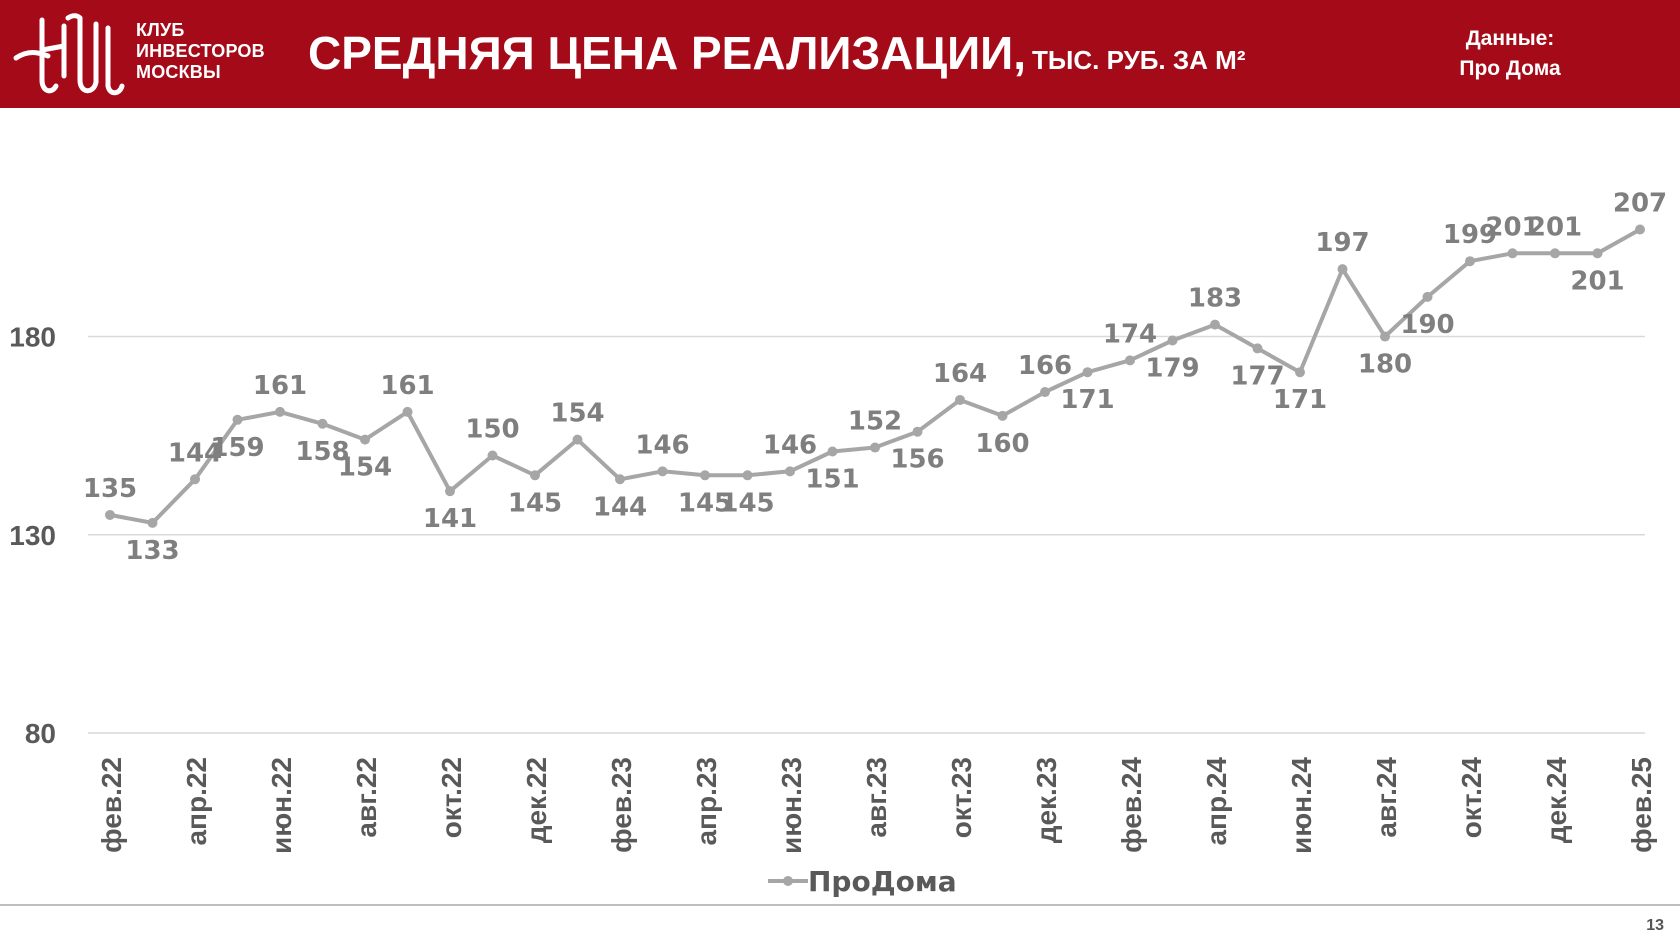 The width and height of the screenshot is (1680, 945). What do you see at coordinates (1640, 203) in the screenshot?
I see `data-label: 207` at bounding box center [1640, 203].